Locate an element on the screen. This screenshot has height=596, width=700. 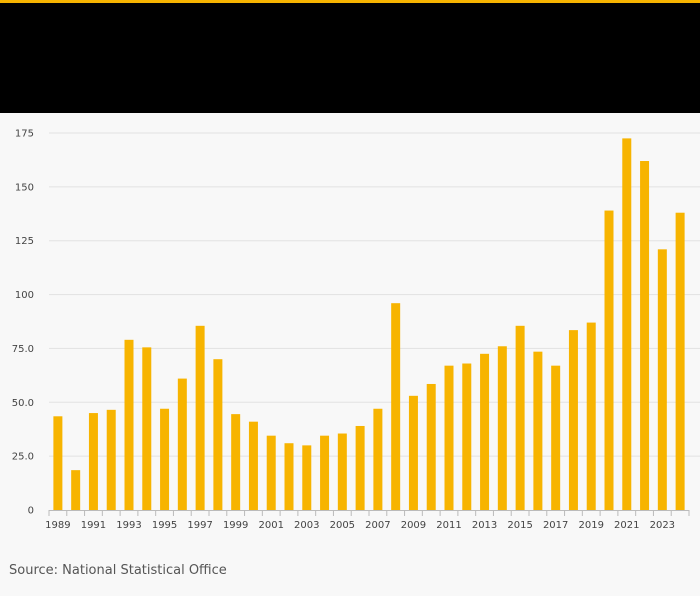
bar-2022 is located at coordinates (645, 335).